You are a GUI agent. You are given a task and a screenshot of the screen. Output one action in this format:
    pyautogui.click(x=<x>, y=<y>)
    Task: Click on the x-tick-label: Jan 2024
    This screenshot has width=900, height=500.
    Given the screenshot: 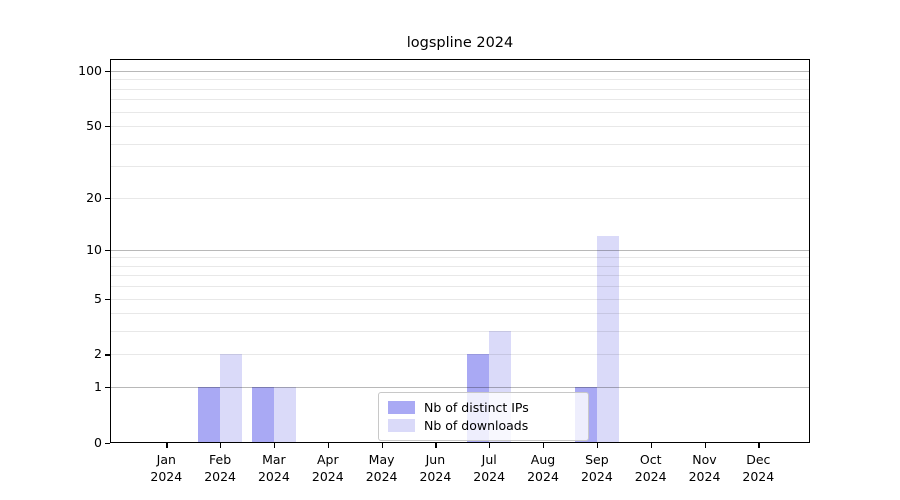 What is the action you would take?
    pyautogui.click(x=166, y=468)
    